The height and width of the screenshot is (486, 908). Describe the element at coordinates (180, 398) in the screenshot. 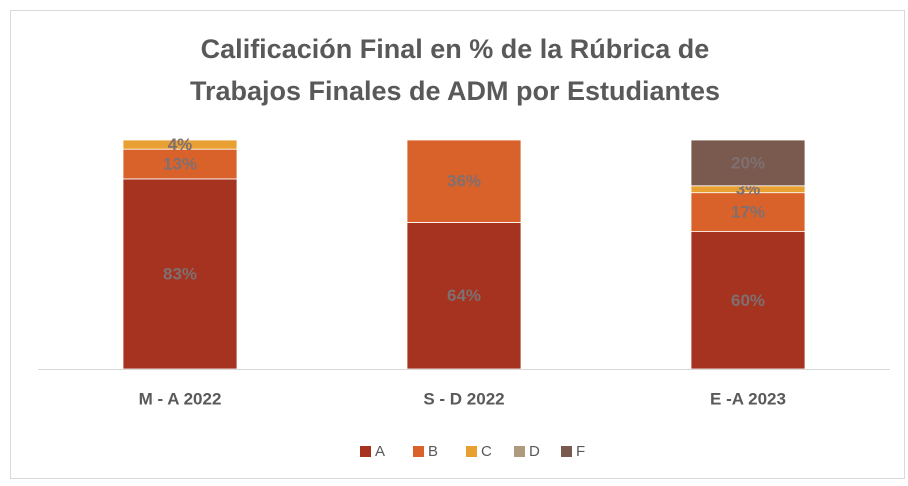

I see `x-tick-label: M - A 2022` at that location.